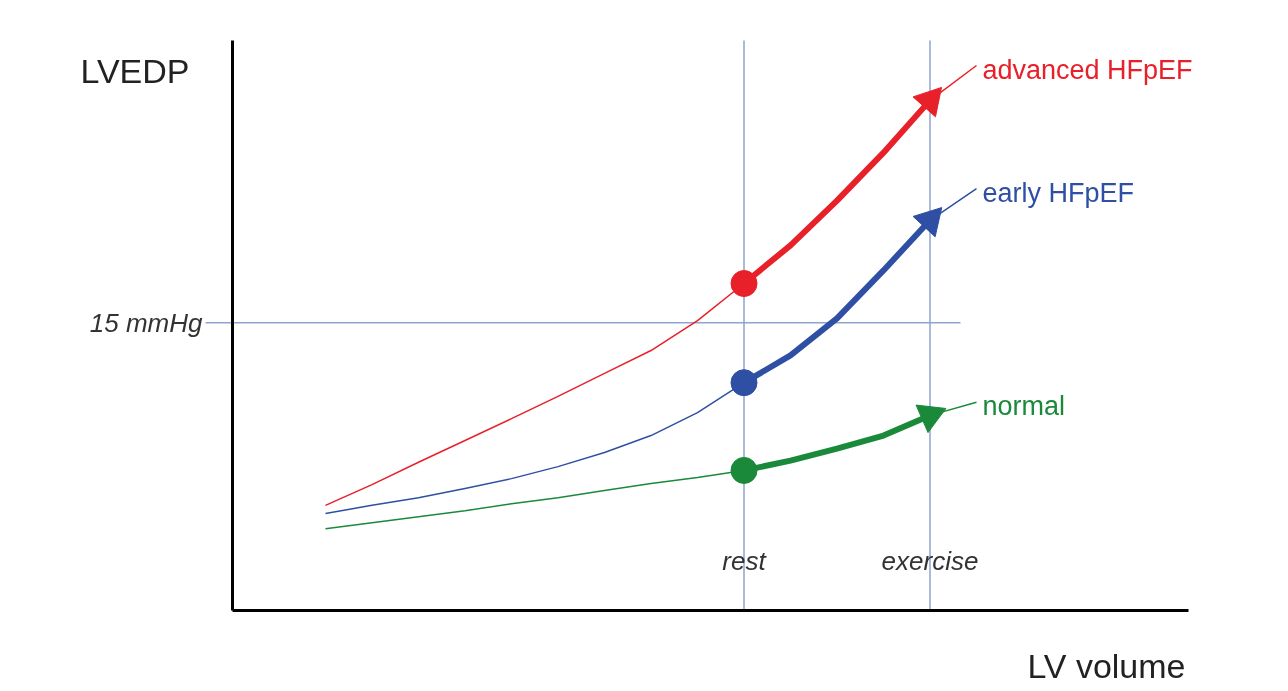 Image resolution: width=1288 pixels, height=691 pixels. I want to click on x-tick-label: exercise, so click(930, 560).